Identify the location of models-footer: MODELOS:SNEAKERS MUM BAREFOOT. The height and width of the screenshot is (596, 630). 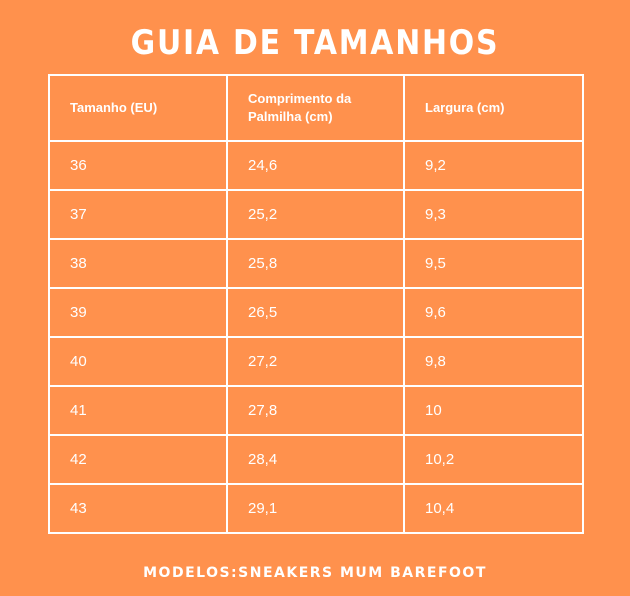
(315, 573).